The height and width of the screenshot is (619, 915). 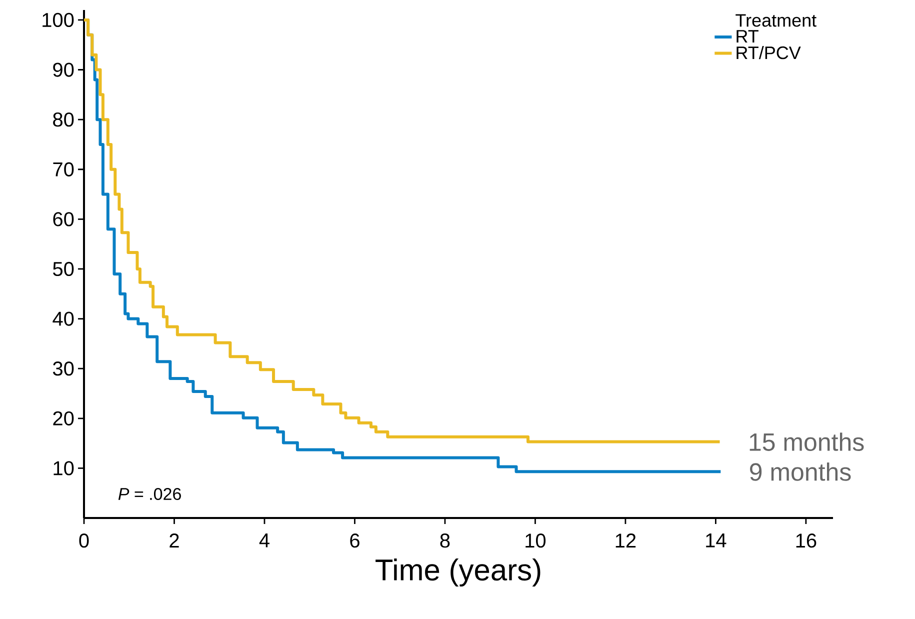 What do you see at coordinates (63, 219) in the screenshot?
I see `y-tick-label: 60` at bounding box center [63, 219].